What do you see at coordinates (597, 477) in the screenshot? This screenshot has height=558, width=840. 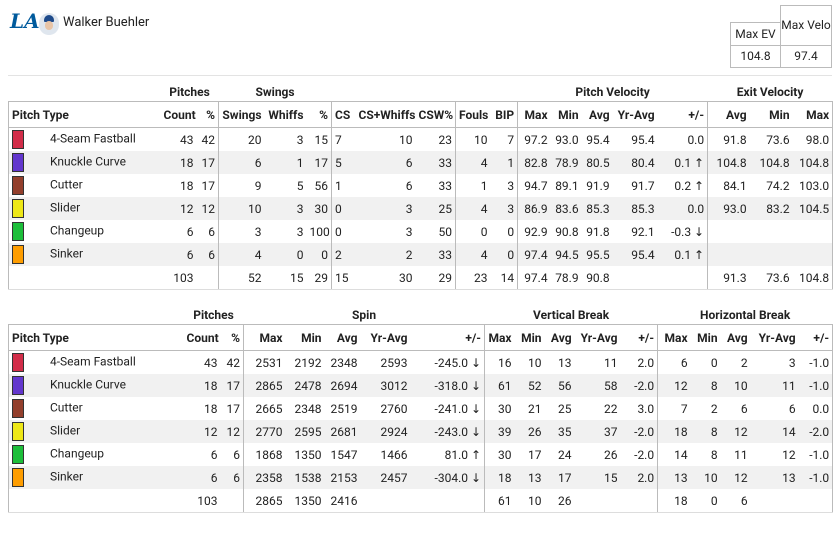 I see `cell: 15` at bounding box center [597, 477].